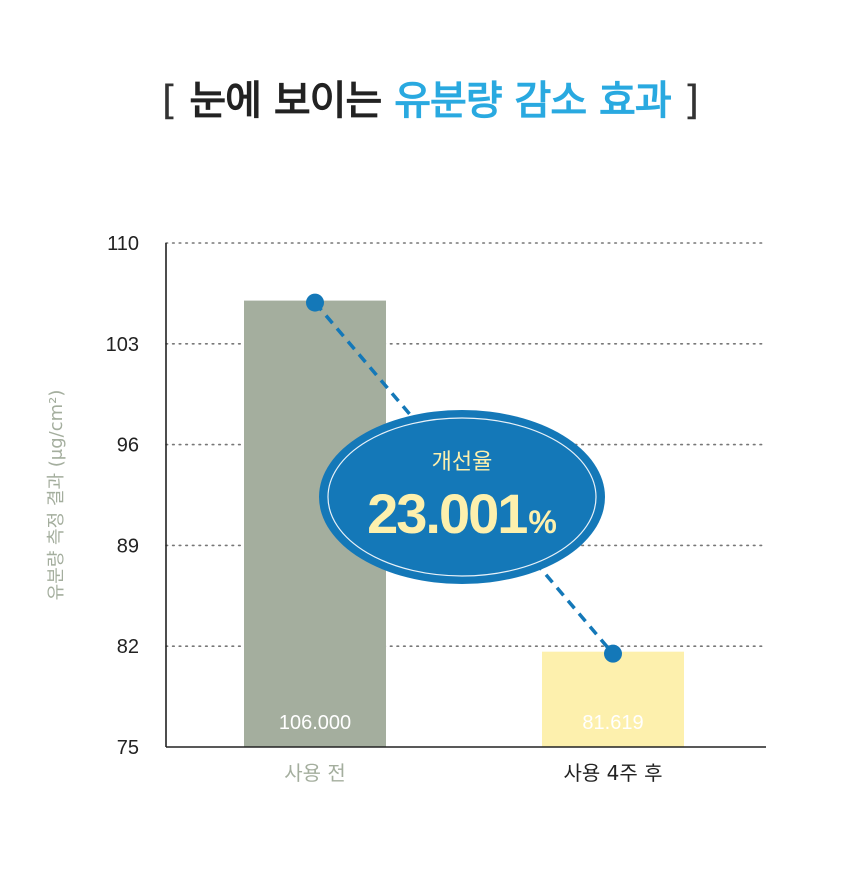  I want to click on y-ticks: 75 82 89 96 103 110, so click(122, 496).